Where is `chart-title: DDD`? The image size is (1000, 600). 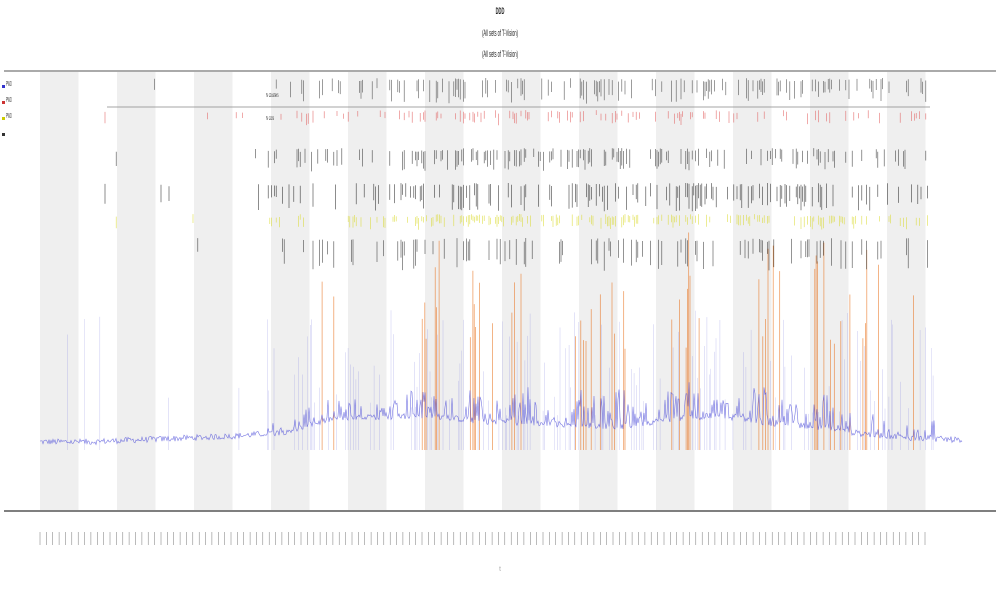
chart-title: DDD is located at coordinates (500, 11).